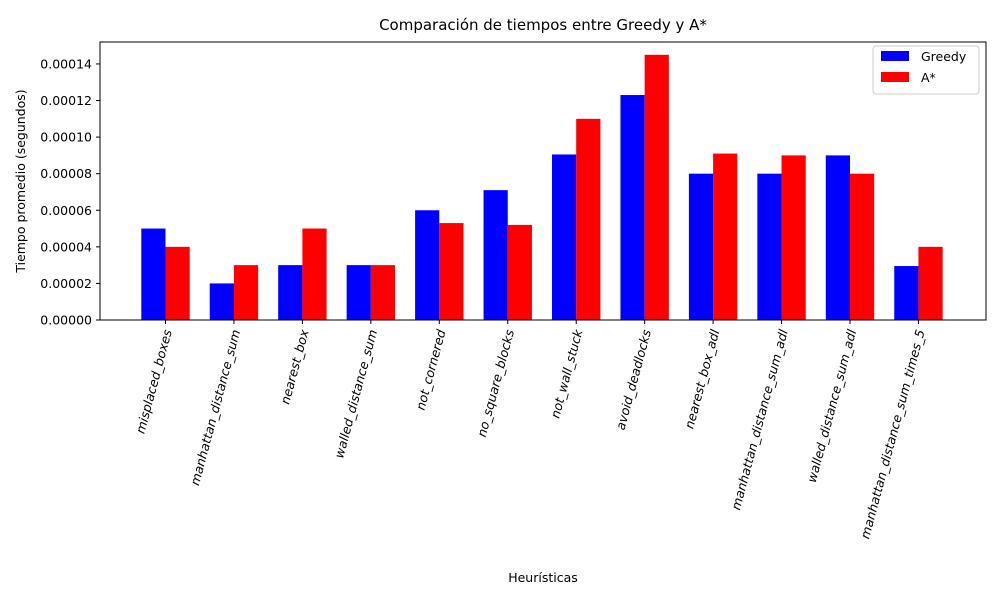 Image resolution: width=1000 pixels, height=600 pixels. Describe the element at coordinates (892, 434) in the screenshot. I see `x-tick-label: manhattan_distance_sum_times_5` at that location.